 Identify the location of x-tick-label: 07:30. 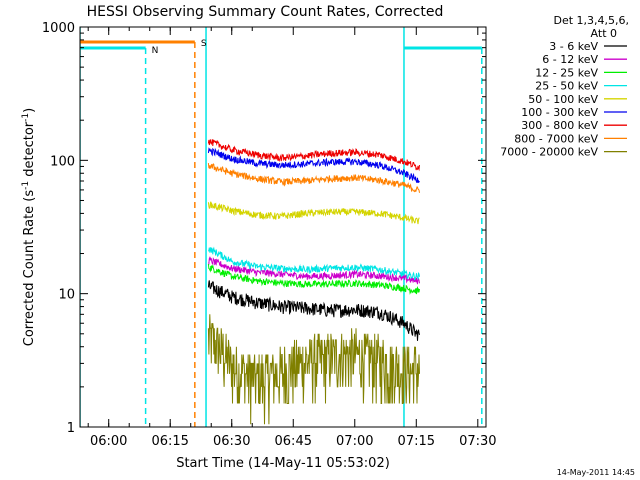
(477, 441).